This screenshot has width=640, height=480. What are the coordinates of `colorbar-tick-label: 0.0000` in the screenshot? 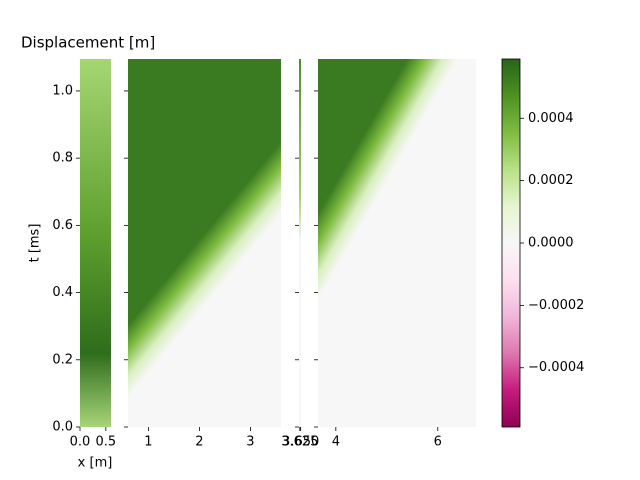 It's located at (551, 243).